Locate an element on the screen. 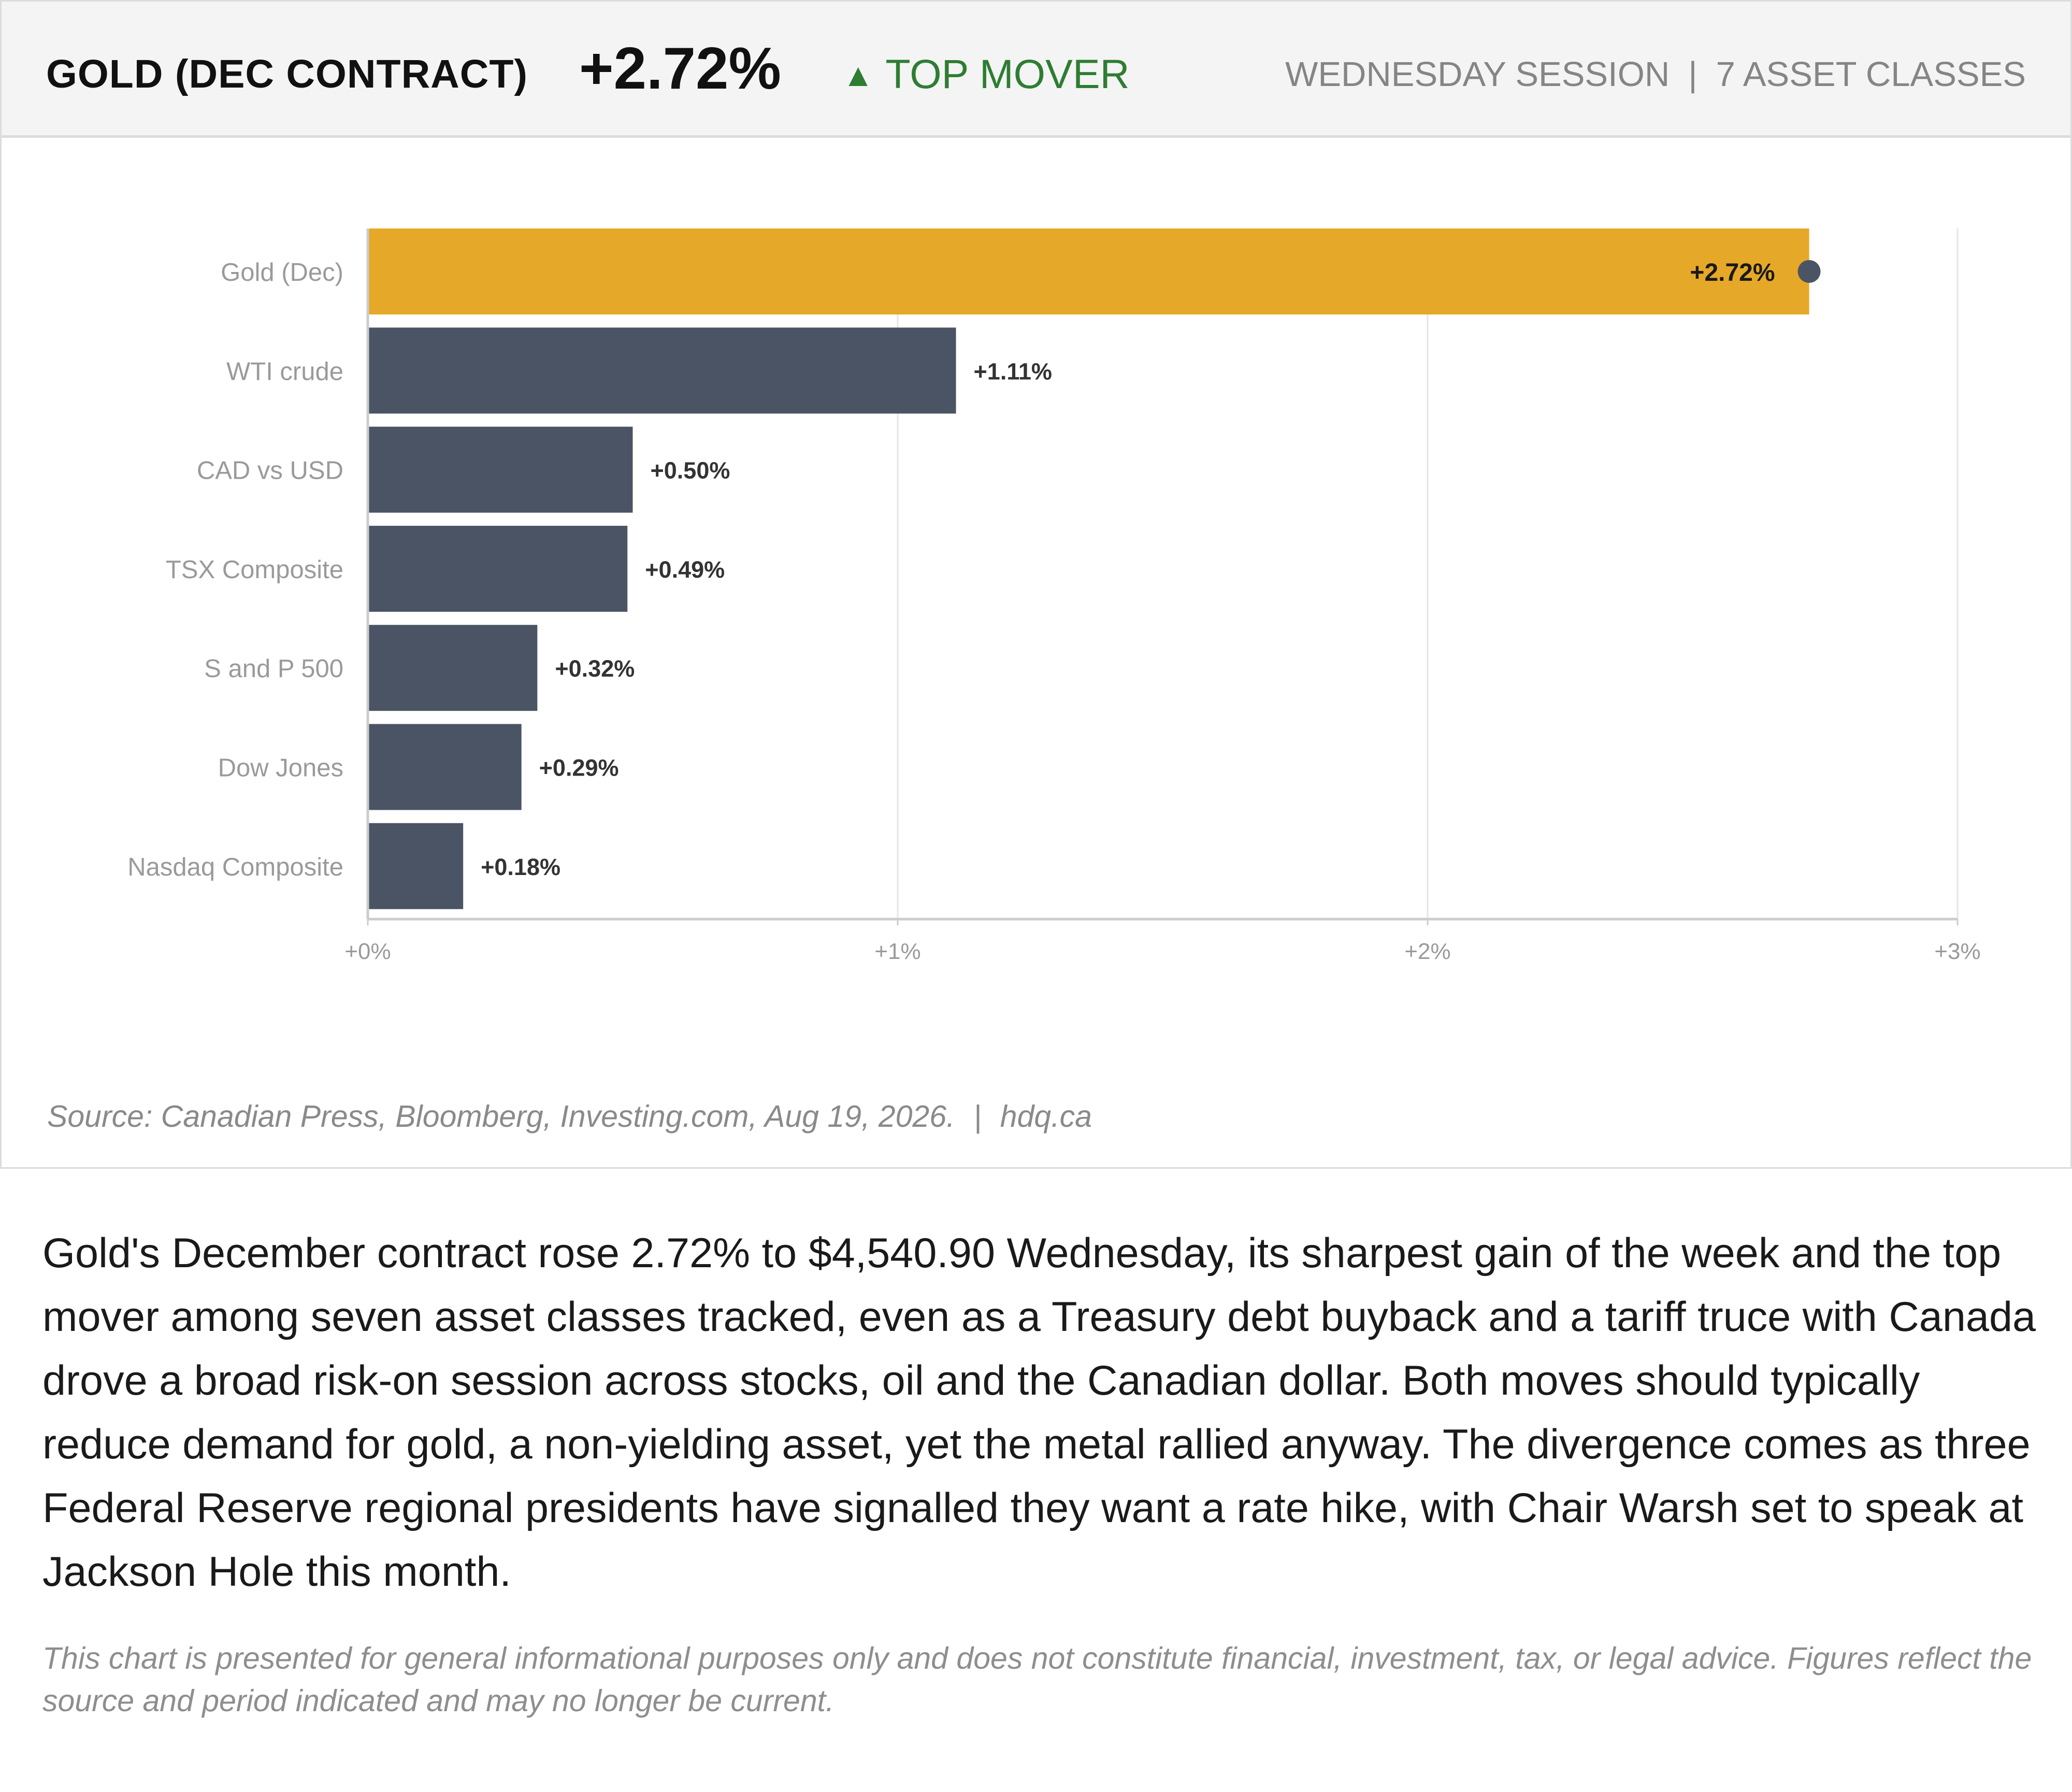  value-label: +2.72% is located at coordinates (1732, 272).